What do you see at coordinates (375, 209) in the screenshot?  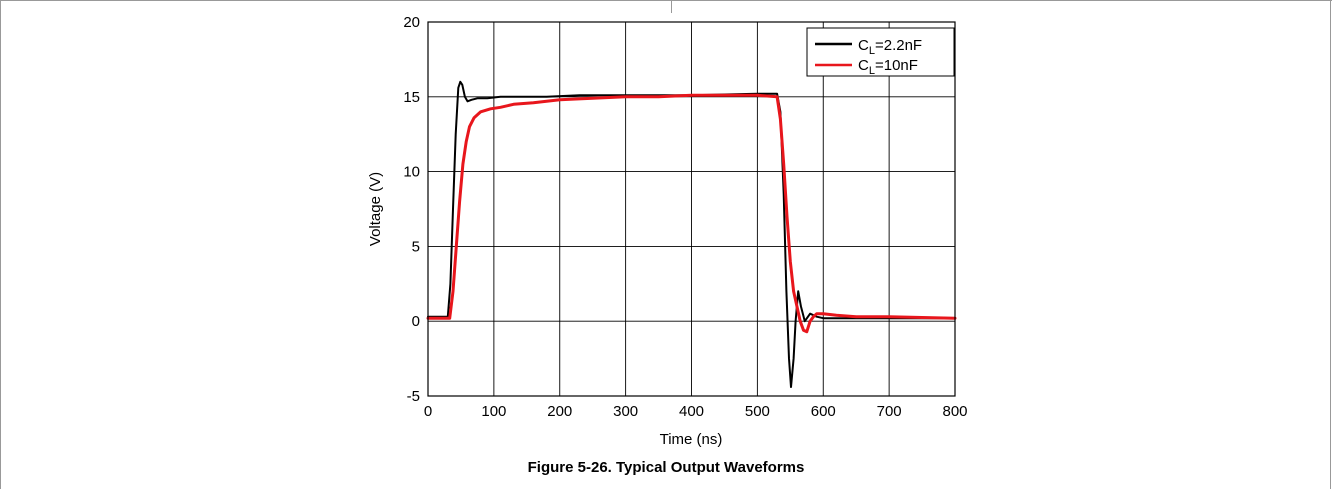 I see `y-axis-title: Voltage (V)` at bounding box center [375, 209].